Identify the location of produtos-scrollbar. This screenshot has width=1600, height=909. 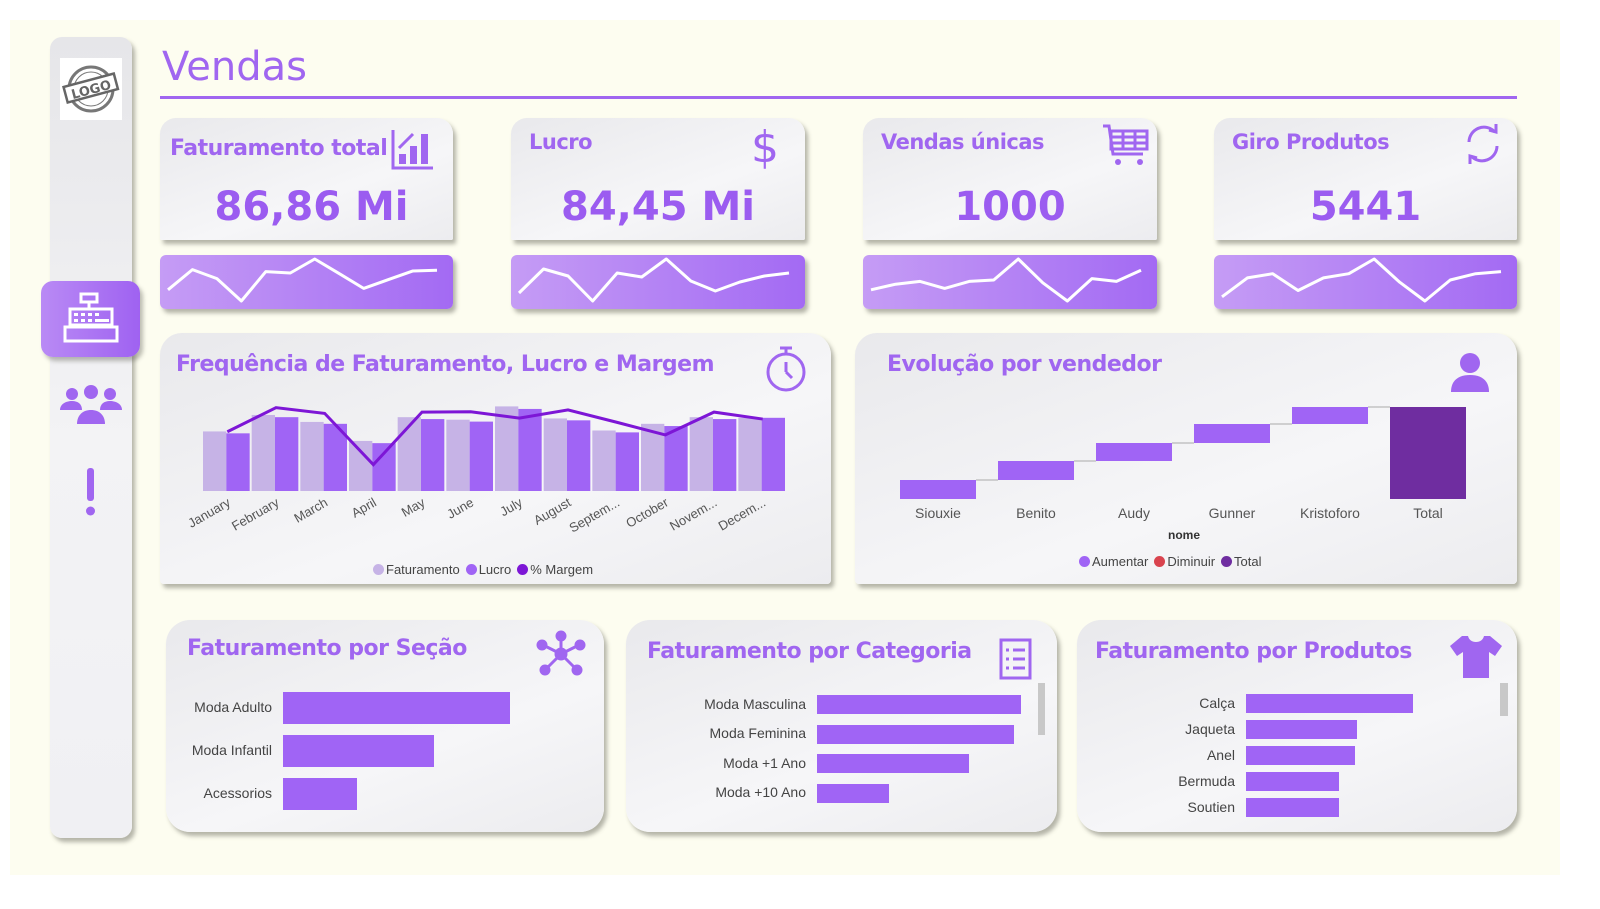
(1504, 699).